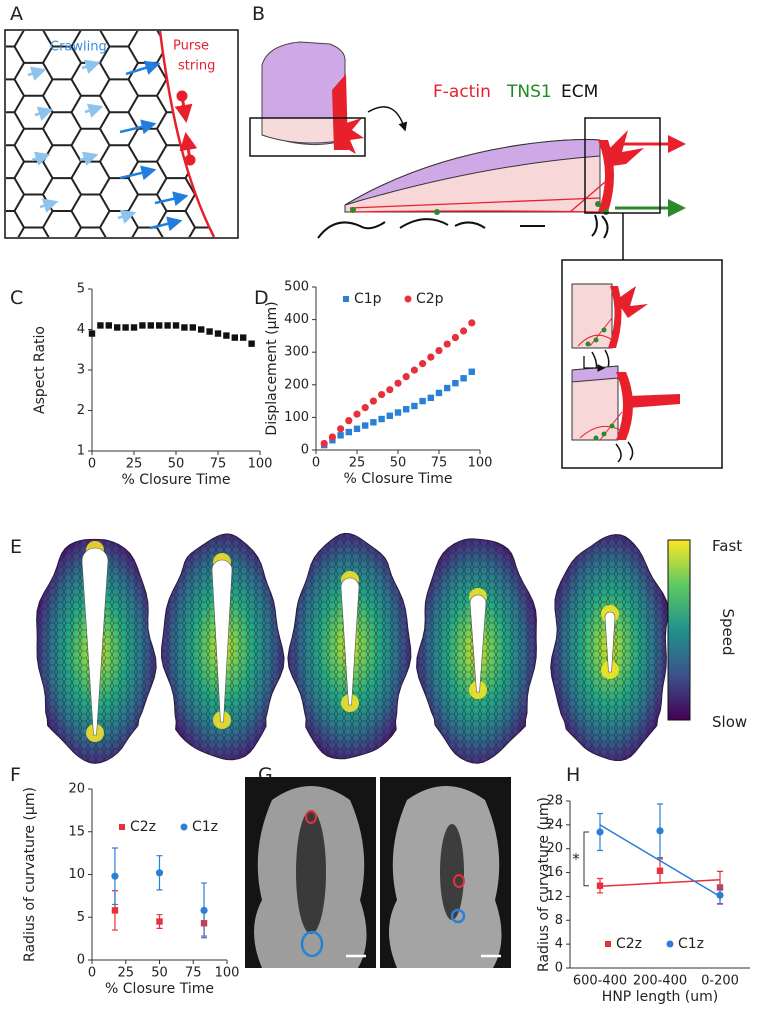 The image size is (762, 1011). What do you see at coordinates (76, 831) in the screenshot?
I see `y-tick-label: 15` at bounding box center [76, 831].